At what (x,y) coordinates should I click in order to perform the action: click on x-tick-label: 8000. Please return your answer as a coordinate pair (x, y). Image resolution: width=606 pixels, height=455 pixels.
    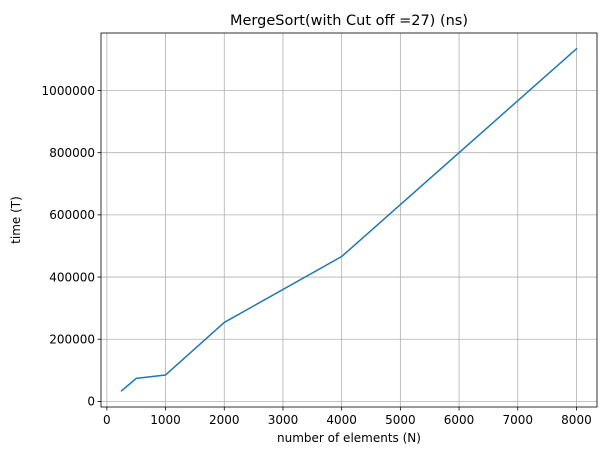
    Looking at the image, I should click on (576, 420).